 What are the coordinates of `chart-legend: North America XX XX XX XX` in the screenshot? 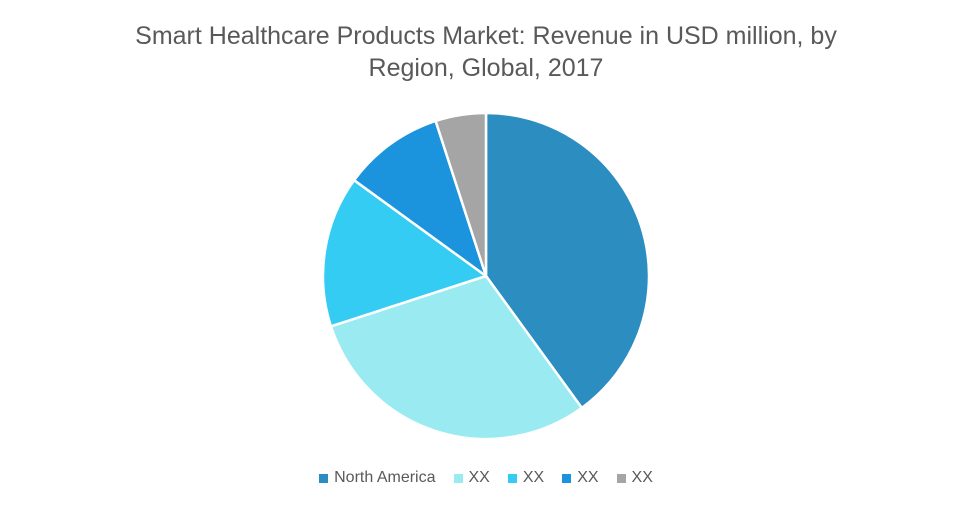 It's located at (486, 478).